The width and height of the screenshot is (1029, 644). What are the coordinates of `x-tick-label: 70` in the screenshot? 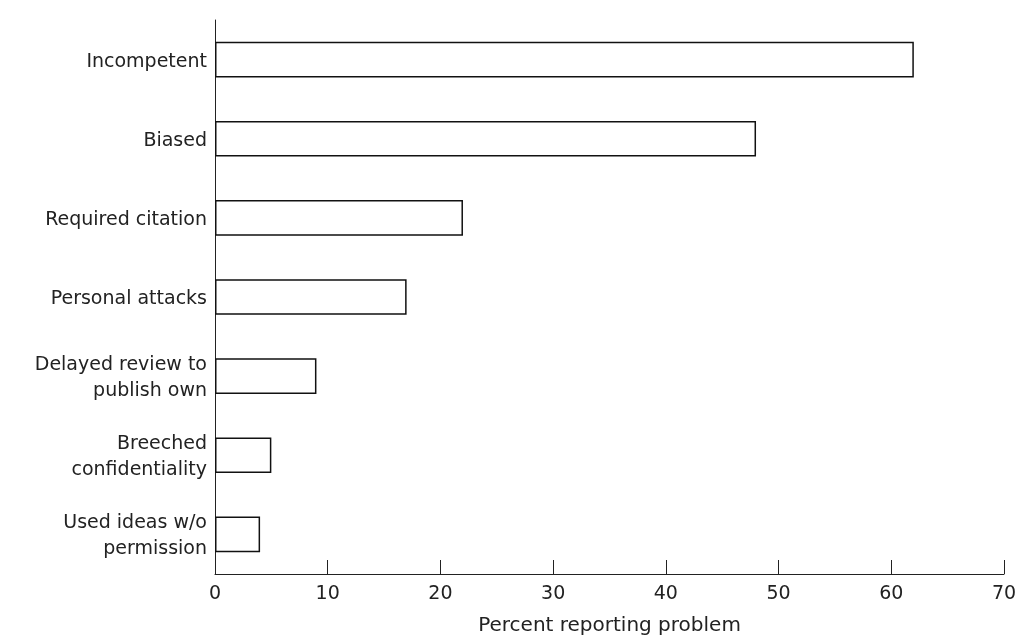 It's located at (1004, 591).